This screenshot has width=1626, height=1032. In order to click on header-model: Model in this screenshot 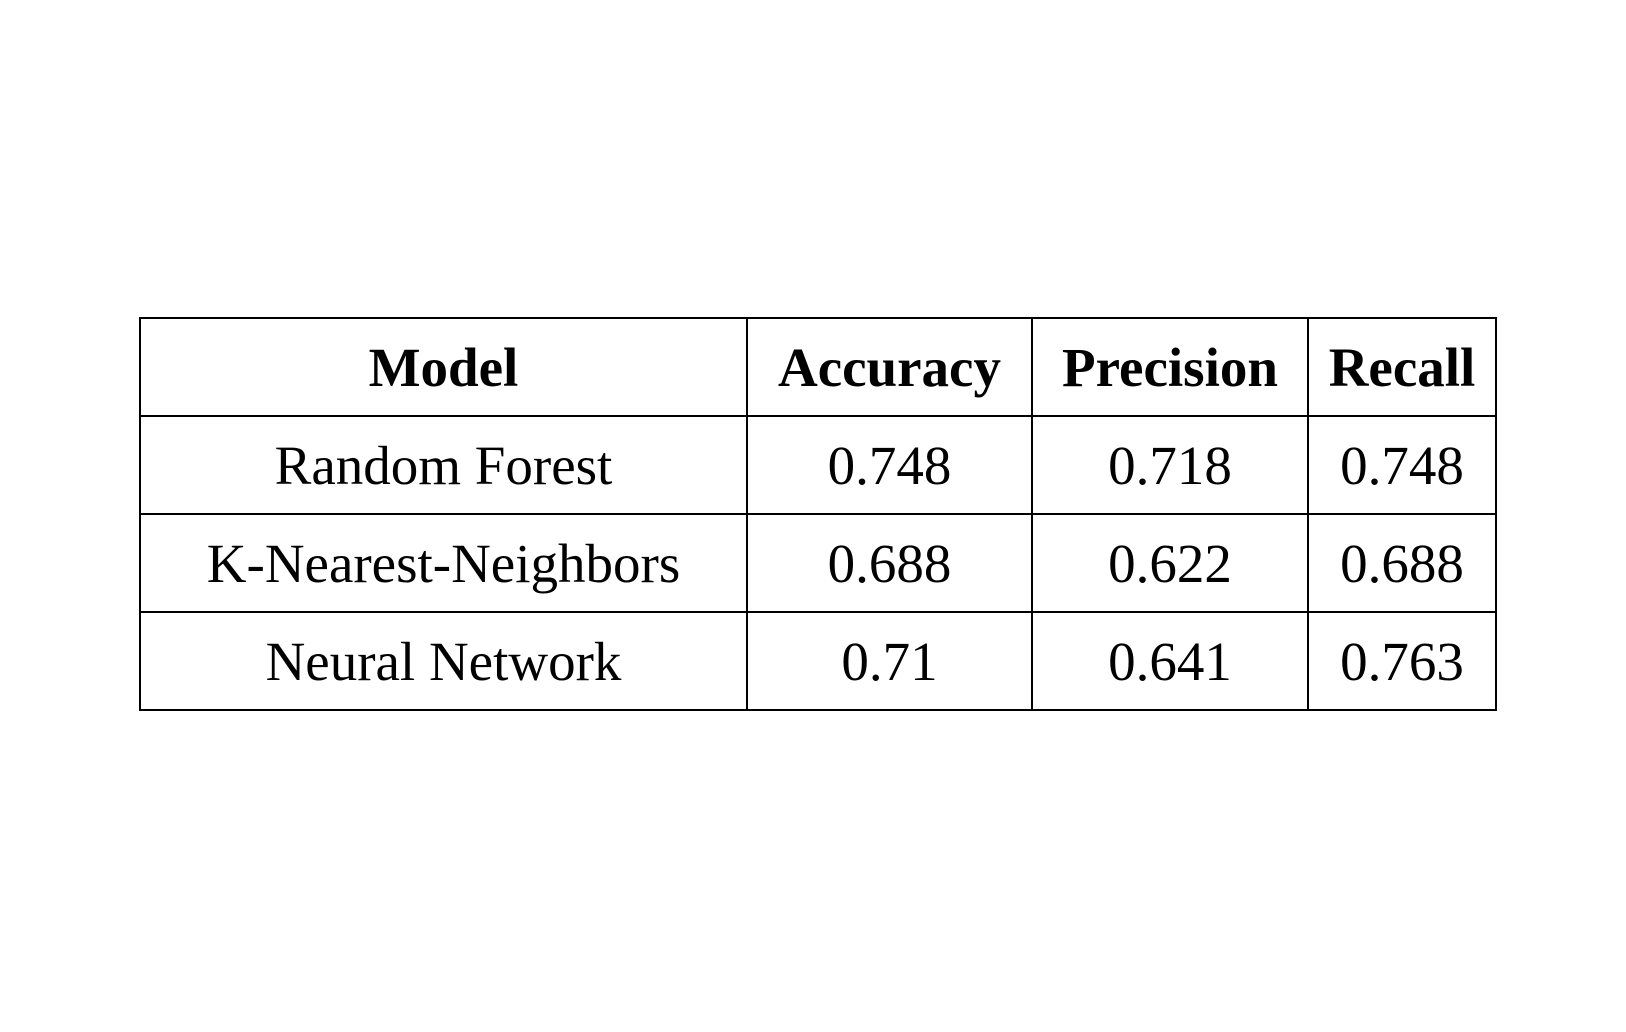, I will do `click(443, 367)`.